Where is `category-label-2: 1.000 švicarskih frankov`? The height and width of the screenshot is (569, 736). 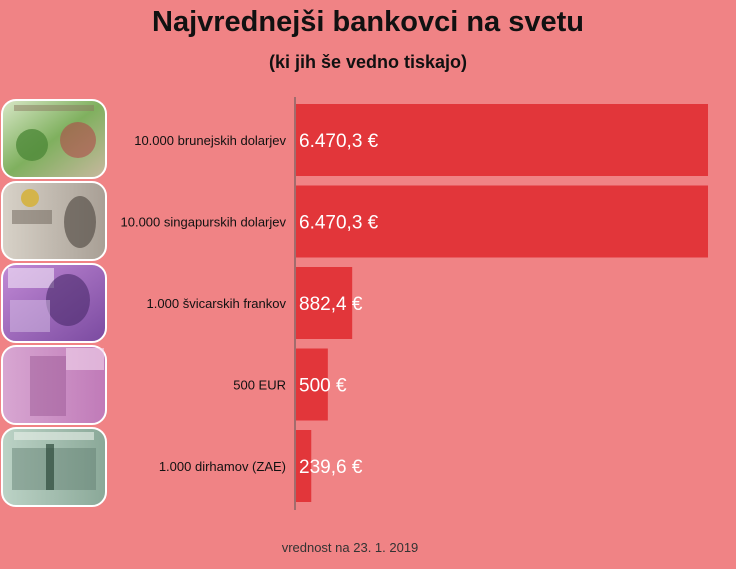 category-label-2: 1.000 švicarskih frankov is located at coordinates (217, 303).